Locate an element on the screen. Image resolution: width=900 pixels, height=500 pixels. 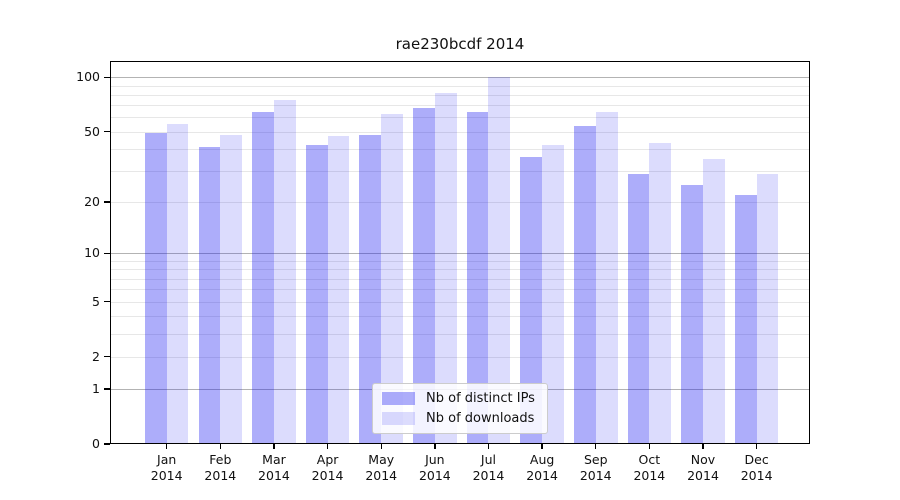
x-tick-label: Sep 2014 is located at coordinates (595, 467).